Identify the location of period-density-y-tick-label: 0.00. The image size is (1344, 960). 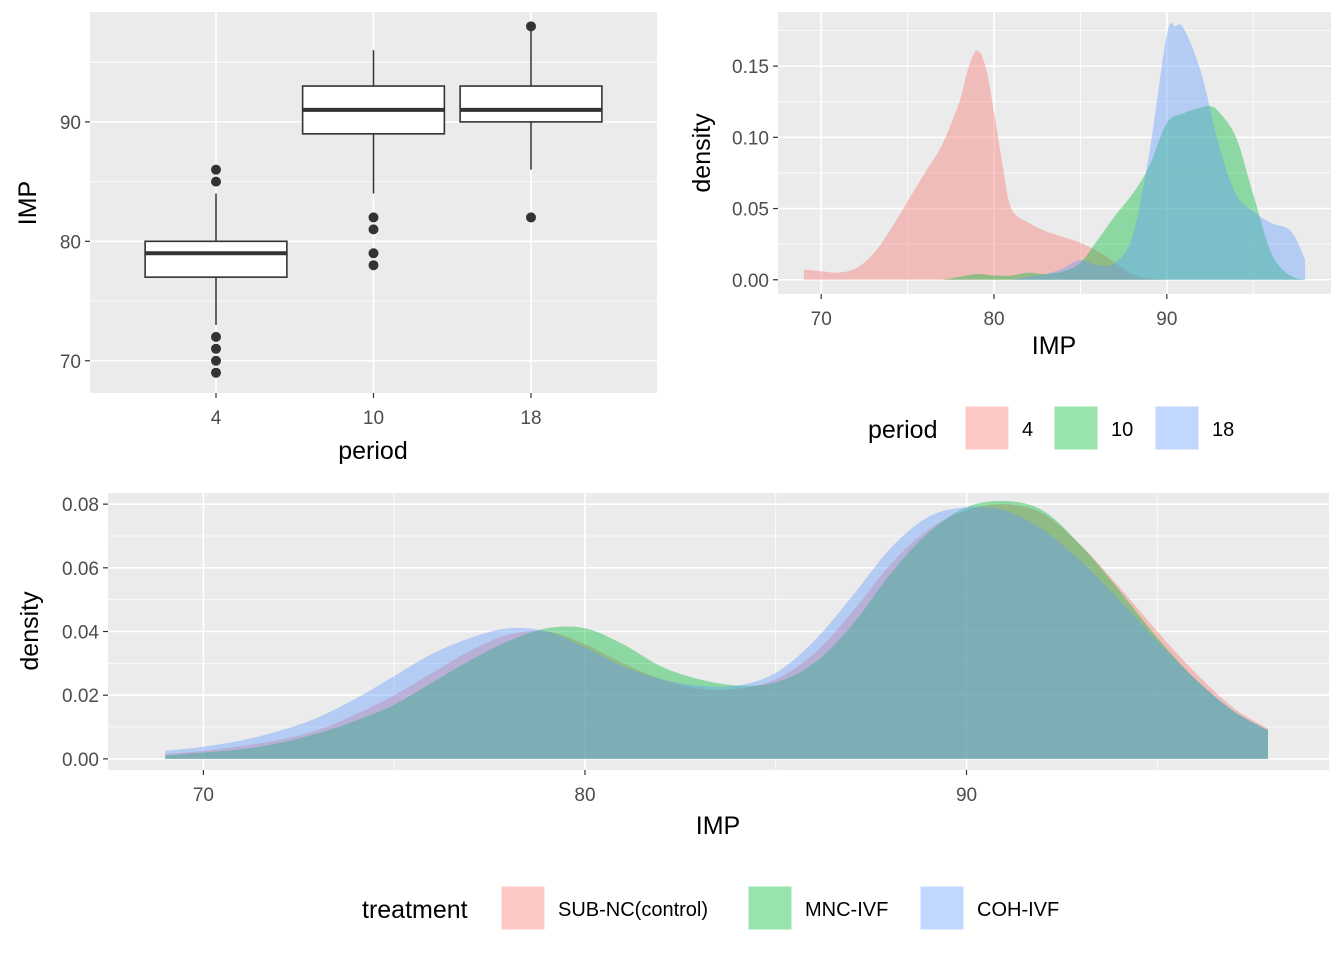
(750, 281).